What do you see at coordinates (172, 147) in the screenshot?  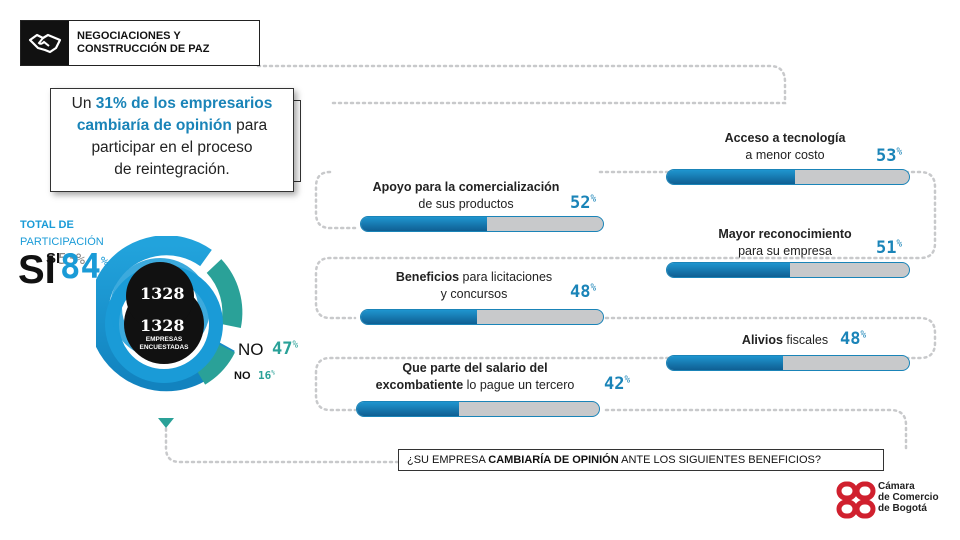 I see `callout-line-3: participar en el proceso` at bounding box center [172, 147].